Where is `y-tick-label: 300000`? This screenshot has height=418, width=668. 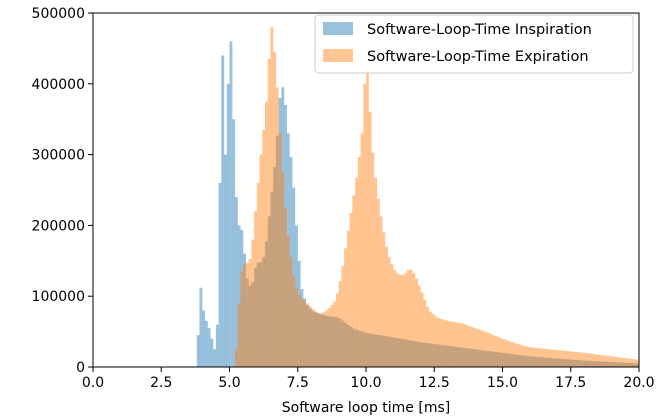
y-tick-label: 300000 is located at coordinates (58, 156).